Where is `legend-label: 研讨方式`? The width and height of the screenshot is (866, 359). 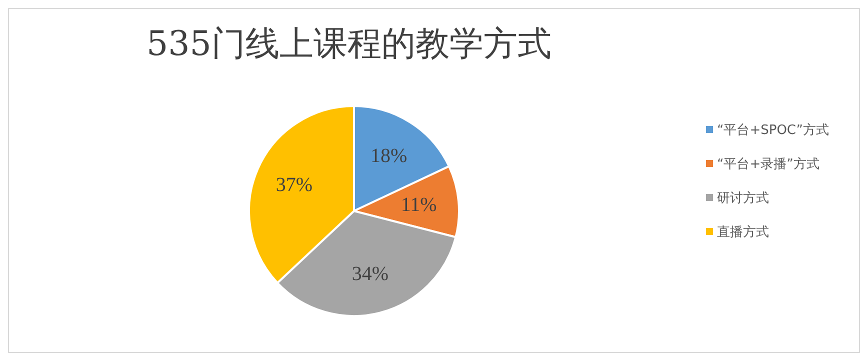
legend-label: 研讨方式 is located at coordinates (742, 198).